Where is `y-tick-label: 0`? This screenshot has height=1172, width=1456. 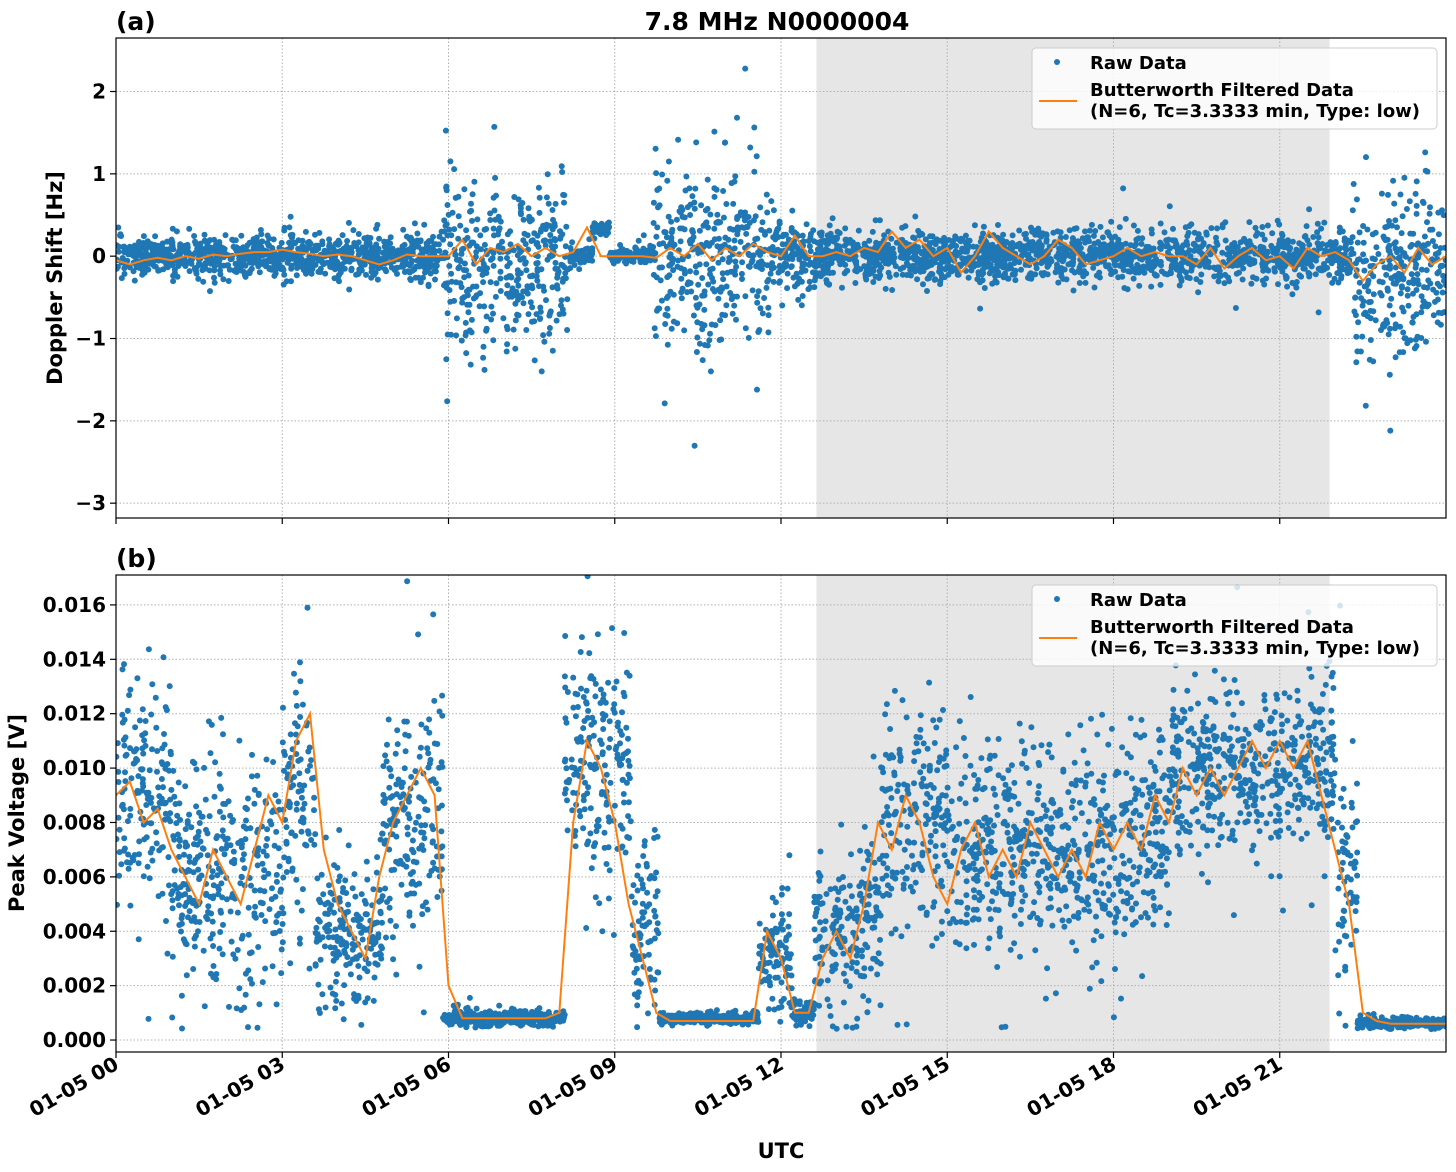 y-tick-label: 0 is located at coordinates (99, 256).